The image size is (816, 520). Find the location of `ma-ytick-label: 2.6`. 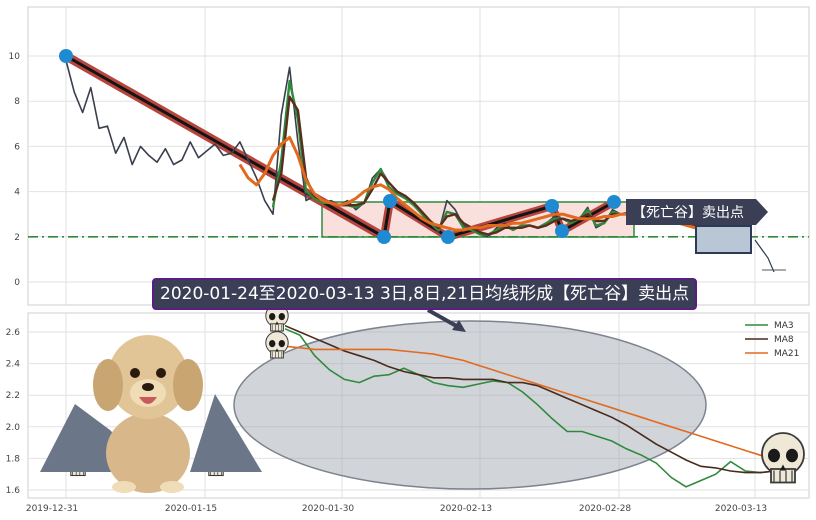

ma-ytick-label: 2.6 is located at coordinates (13, 333).